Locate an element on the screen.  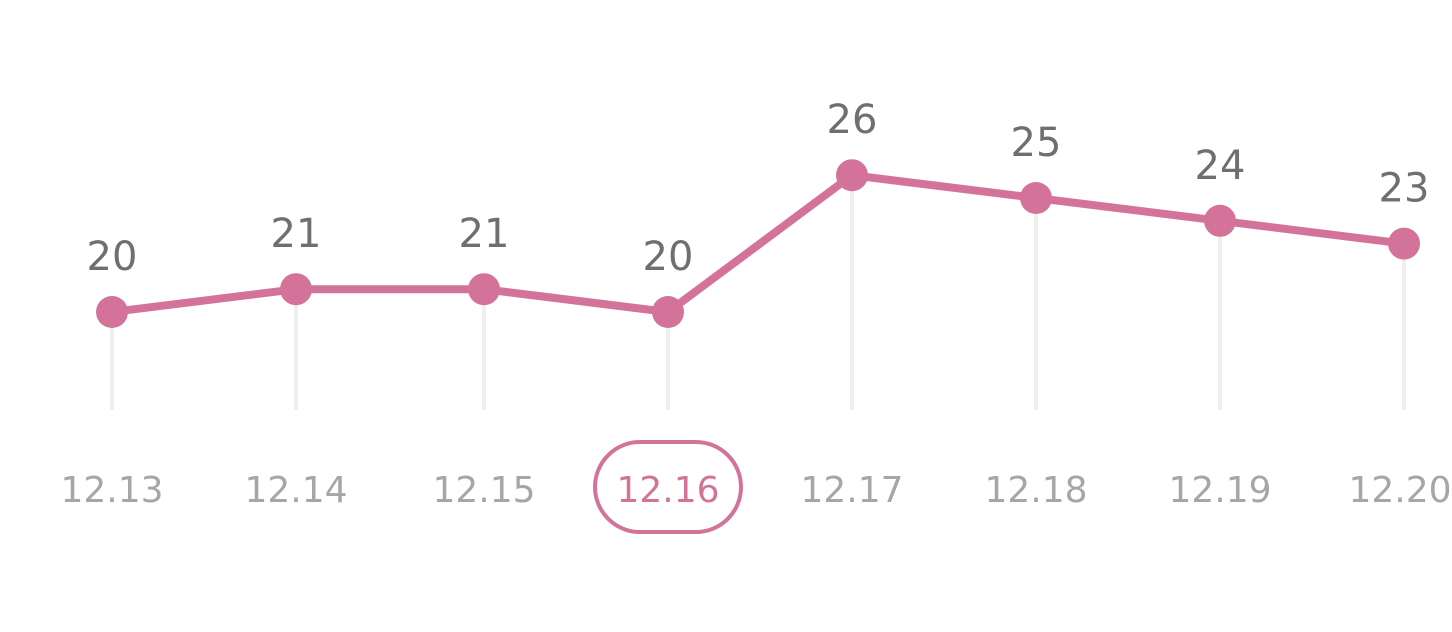
x-axis-labels: 12.13 12.14 12.15 12.16 12.17 12.18 12.19 12.20 is located at coordinates (755, 490).